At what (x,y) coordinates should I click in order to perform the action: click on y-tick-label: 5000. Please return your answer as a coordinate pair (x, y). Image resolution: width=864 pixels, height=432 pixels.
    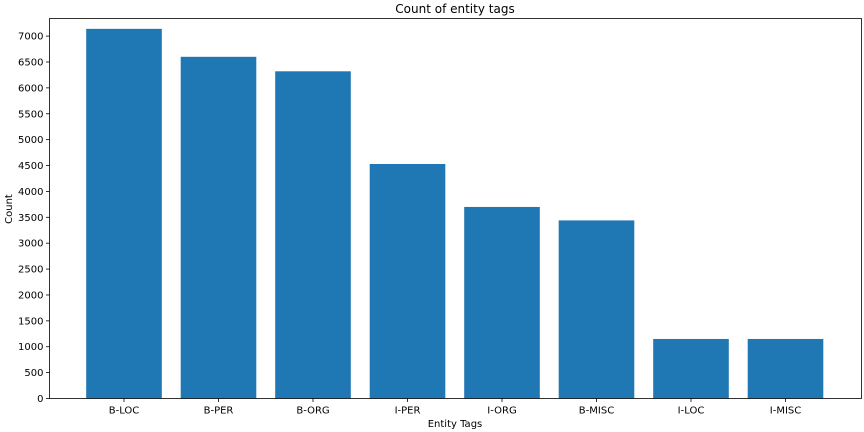
    Looking at the image, I should click on (30, 140).